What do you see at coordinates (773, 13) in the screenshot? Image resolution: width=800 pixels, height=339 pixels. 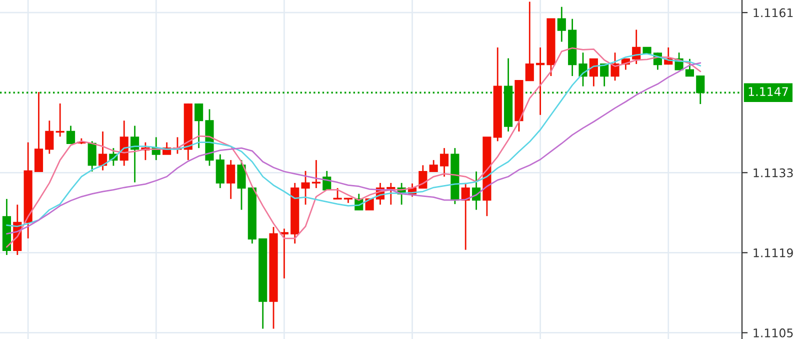 I see `y-tick-label: 1.1161` at bounding box center [773, 13].